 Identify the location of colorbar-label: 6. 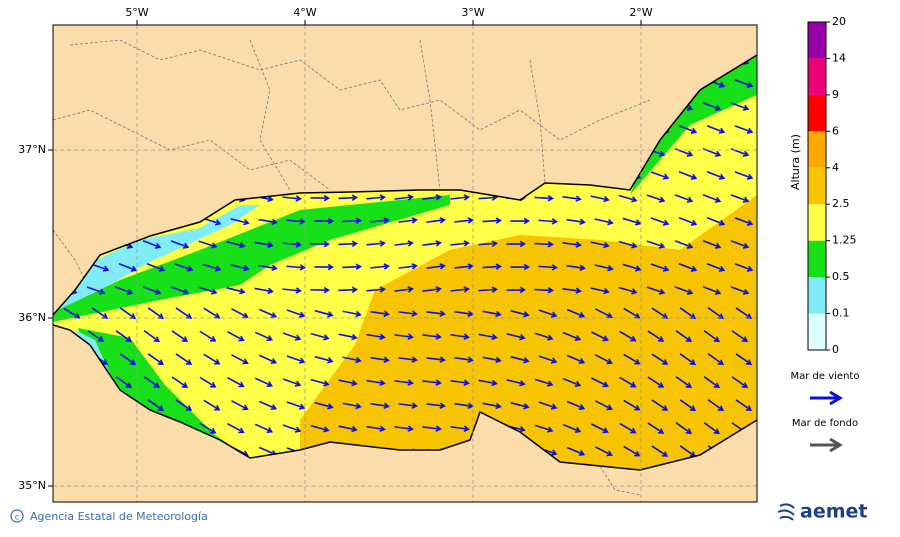
(835, 130).